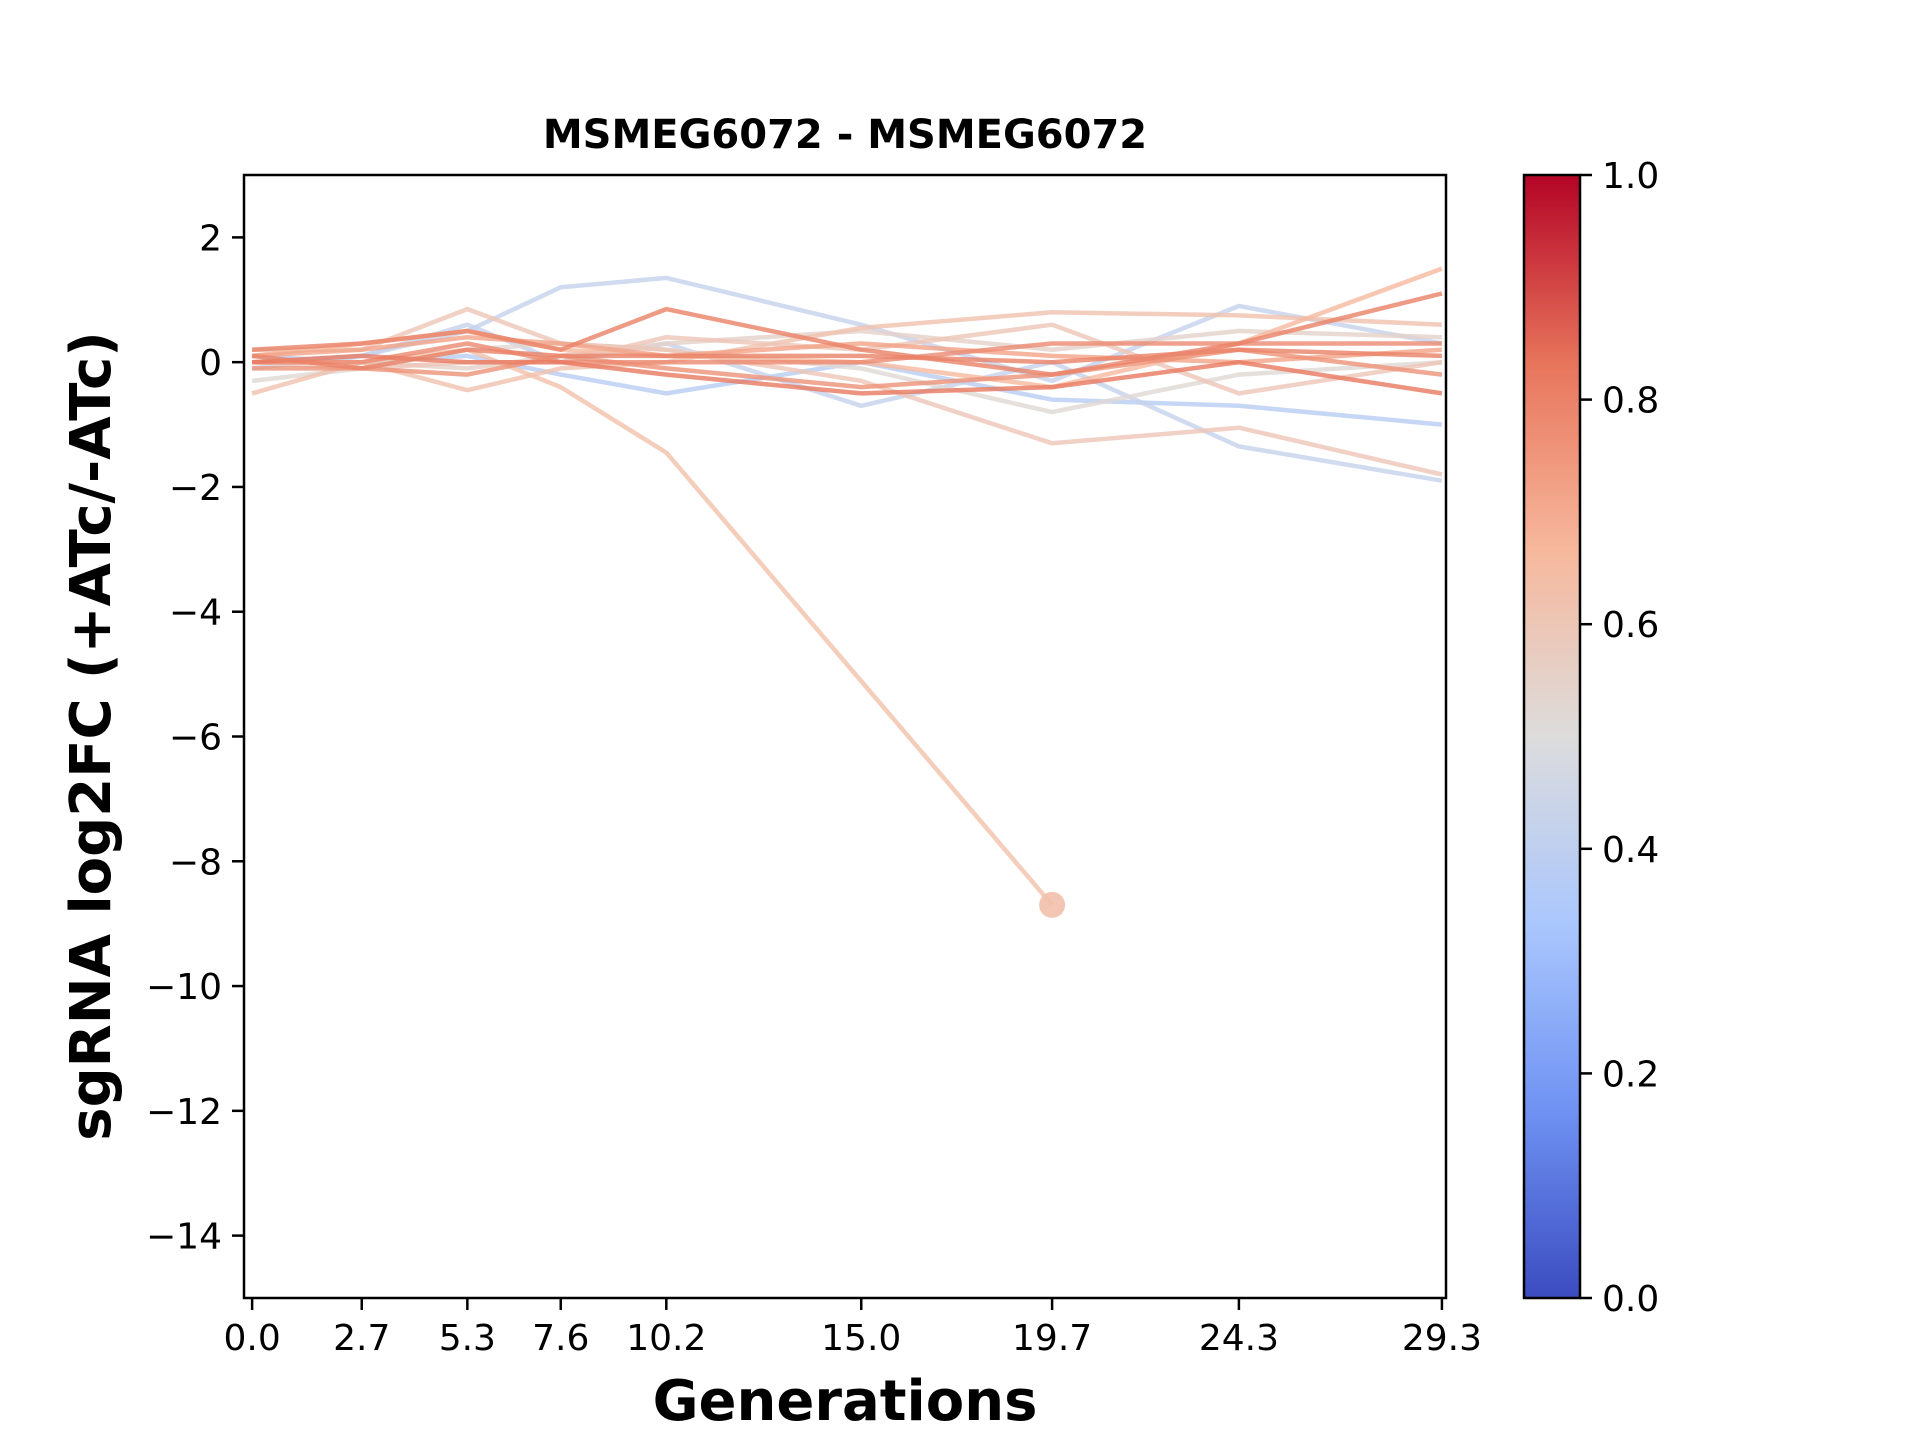 The height and width of the screenshot is (1440, 1920). Describe the element at coordinates (195, 488) in the screenshot. I see `y-tick-label: −2` at that location.